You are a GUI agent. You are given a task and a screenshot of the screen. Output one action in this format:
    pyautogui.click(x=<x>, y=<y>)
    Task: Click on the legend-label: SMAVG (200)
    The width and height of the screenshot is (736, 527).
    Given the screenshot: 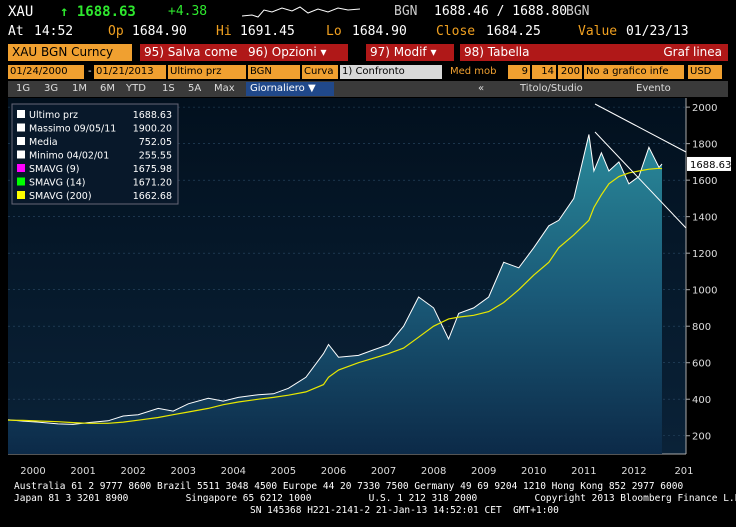 What is the action you would take?
    pyautogui.click(x=60, y=196)
    